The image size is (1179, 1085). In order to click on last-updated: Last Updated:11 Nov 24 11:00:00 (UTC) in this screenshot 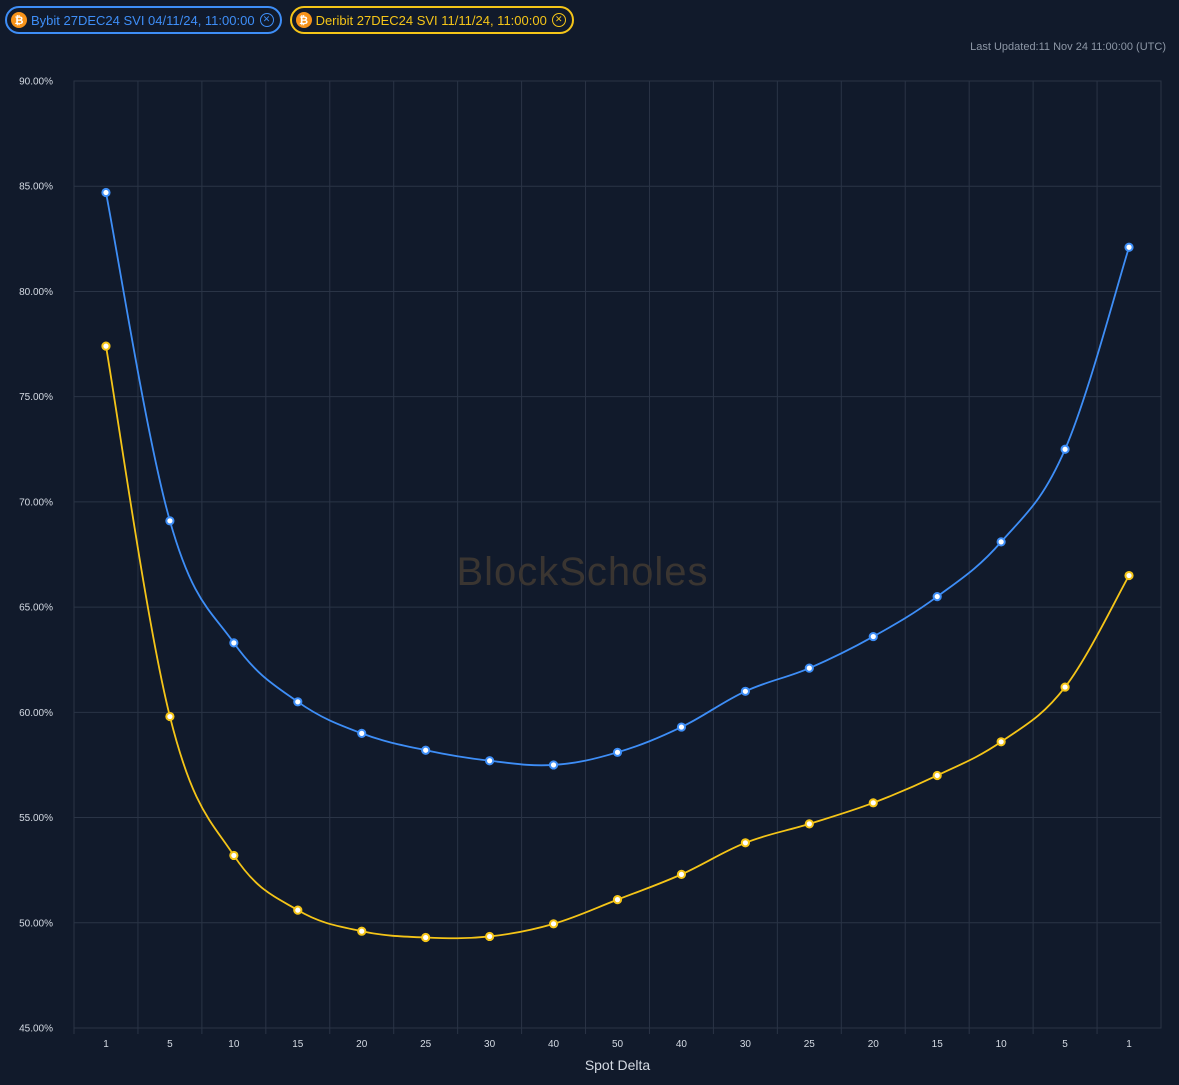, I will do `click(1068, 47)`.